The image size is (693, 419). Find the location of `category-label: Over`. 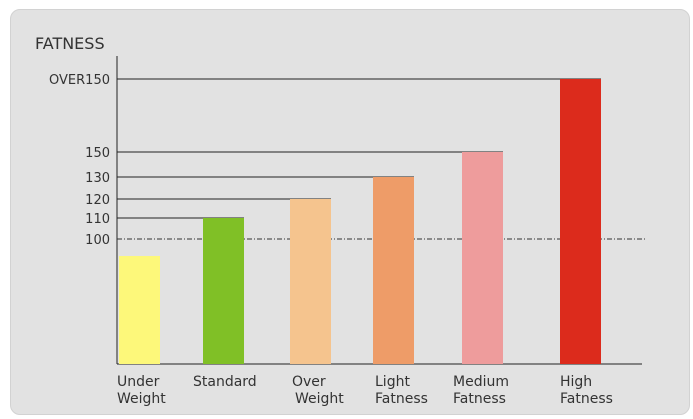

category-label: Over is located at coordinates (309, 382).